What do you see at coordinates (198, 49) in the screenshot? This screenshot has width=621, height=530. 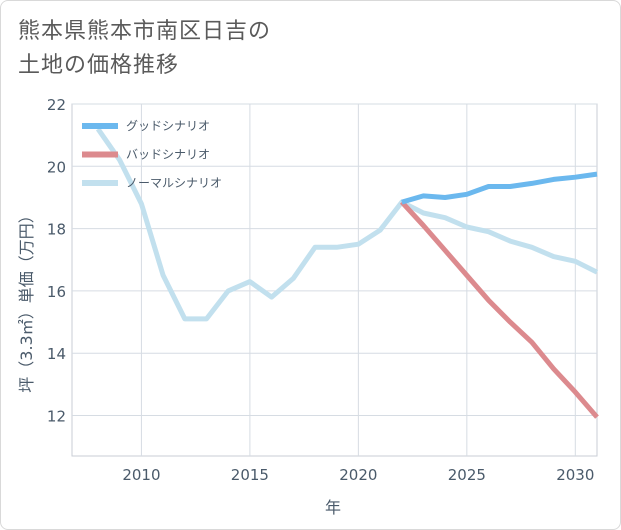 I see `chart-title: 熊本県熊本市南区日吉の 土地の価格推移` at bounding box center [198, 49].